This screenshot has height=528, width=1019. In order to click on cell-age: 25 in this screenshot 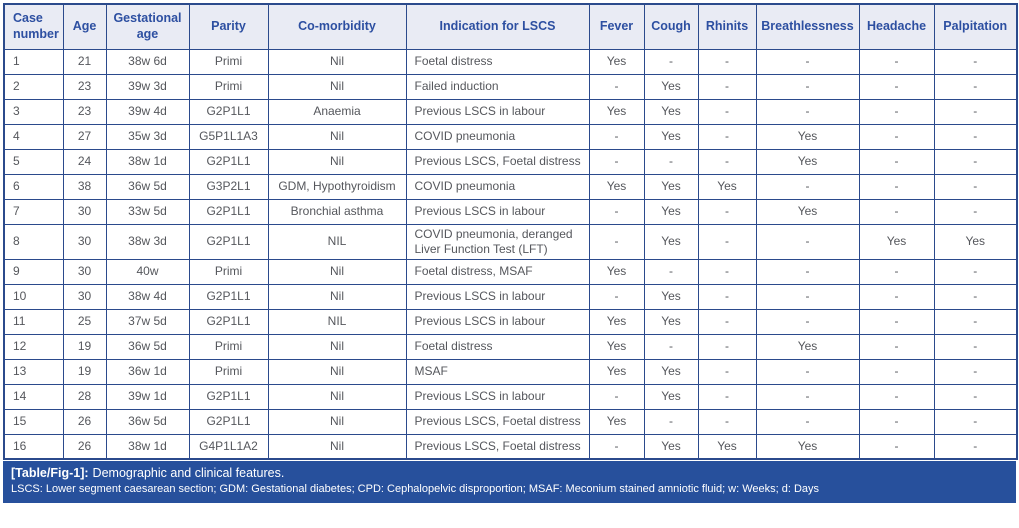, I will do `click(84, 321)`.